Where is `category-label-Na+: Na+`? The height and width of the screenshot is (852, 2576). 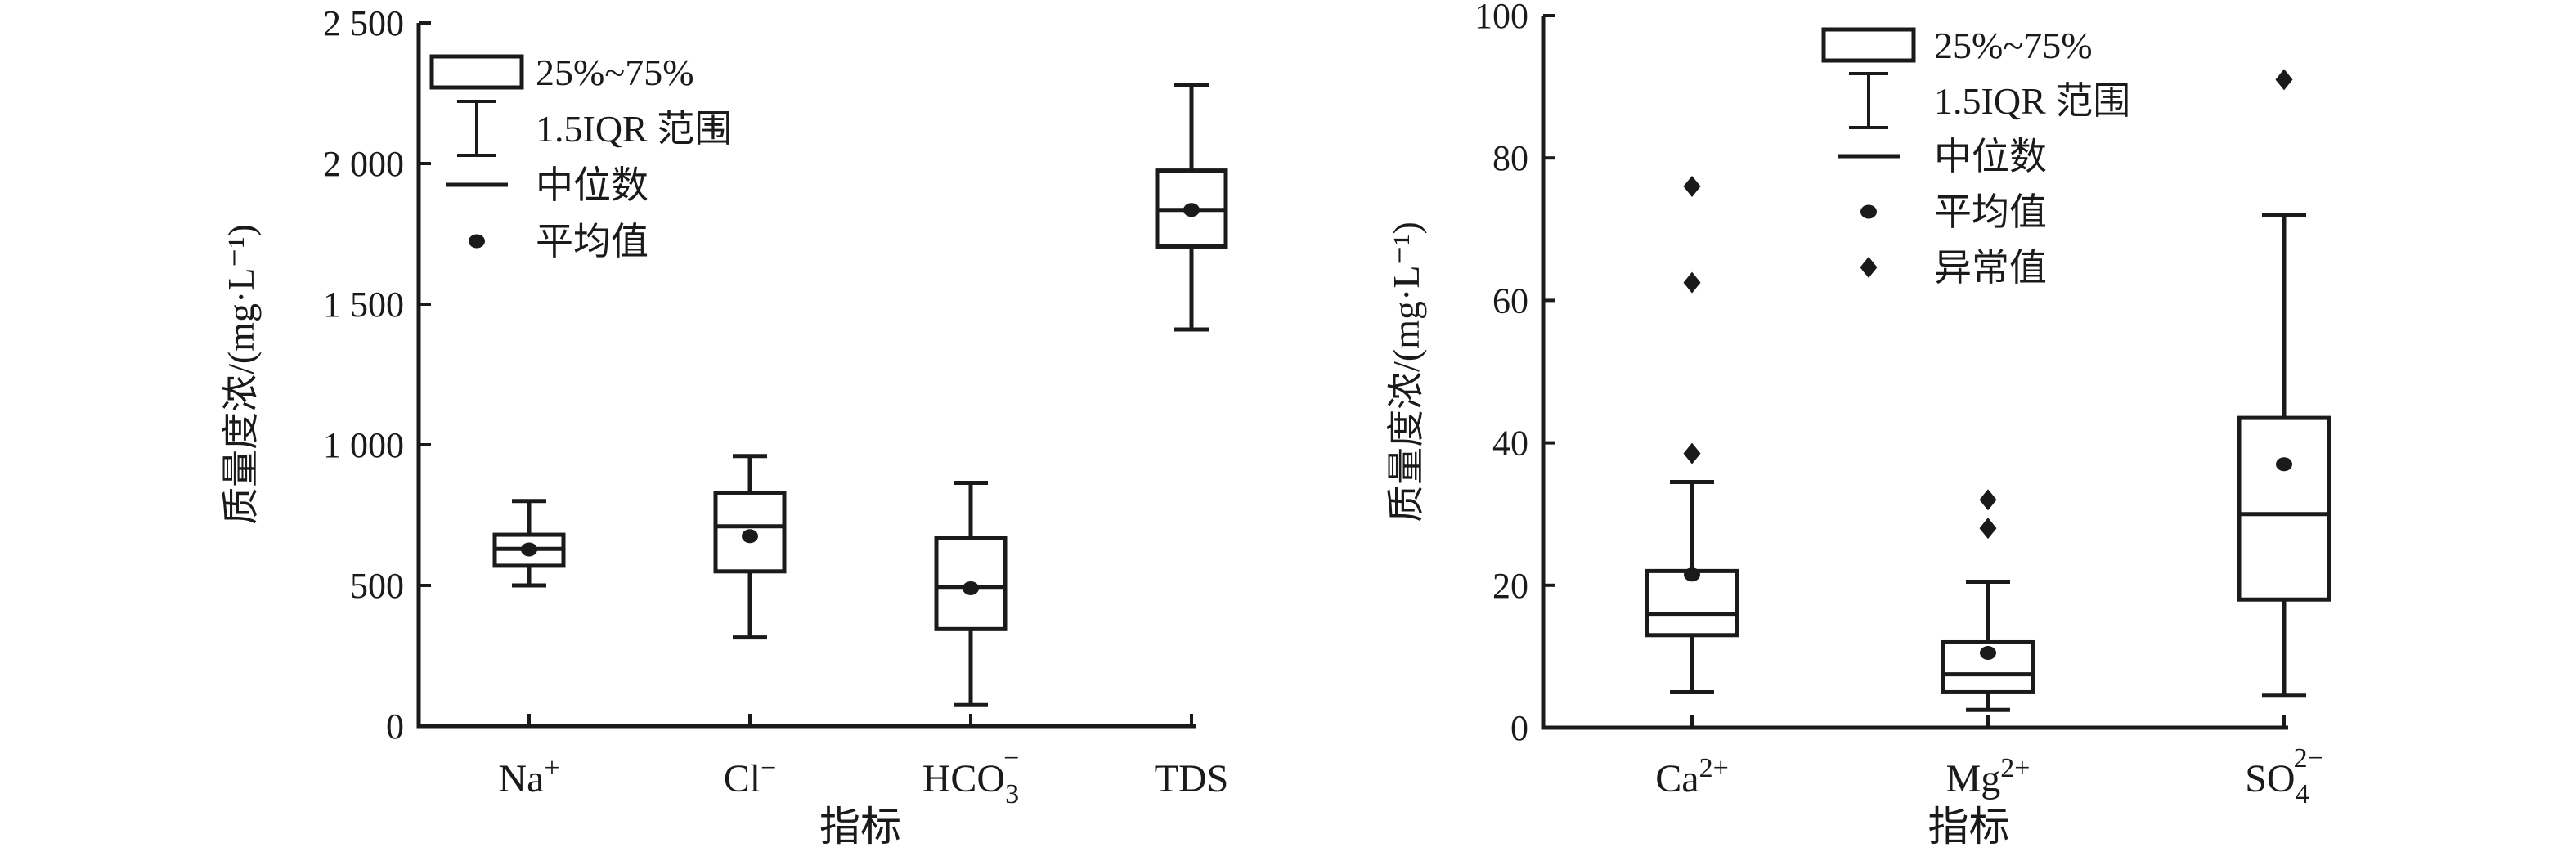 category-label-Na+: Na+ is located at coordinates (528, 776).